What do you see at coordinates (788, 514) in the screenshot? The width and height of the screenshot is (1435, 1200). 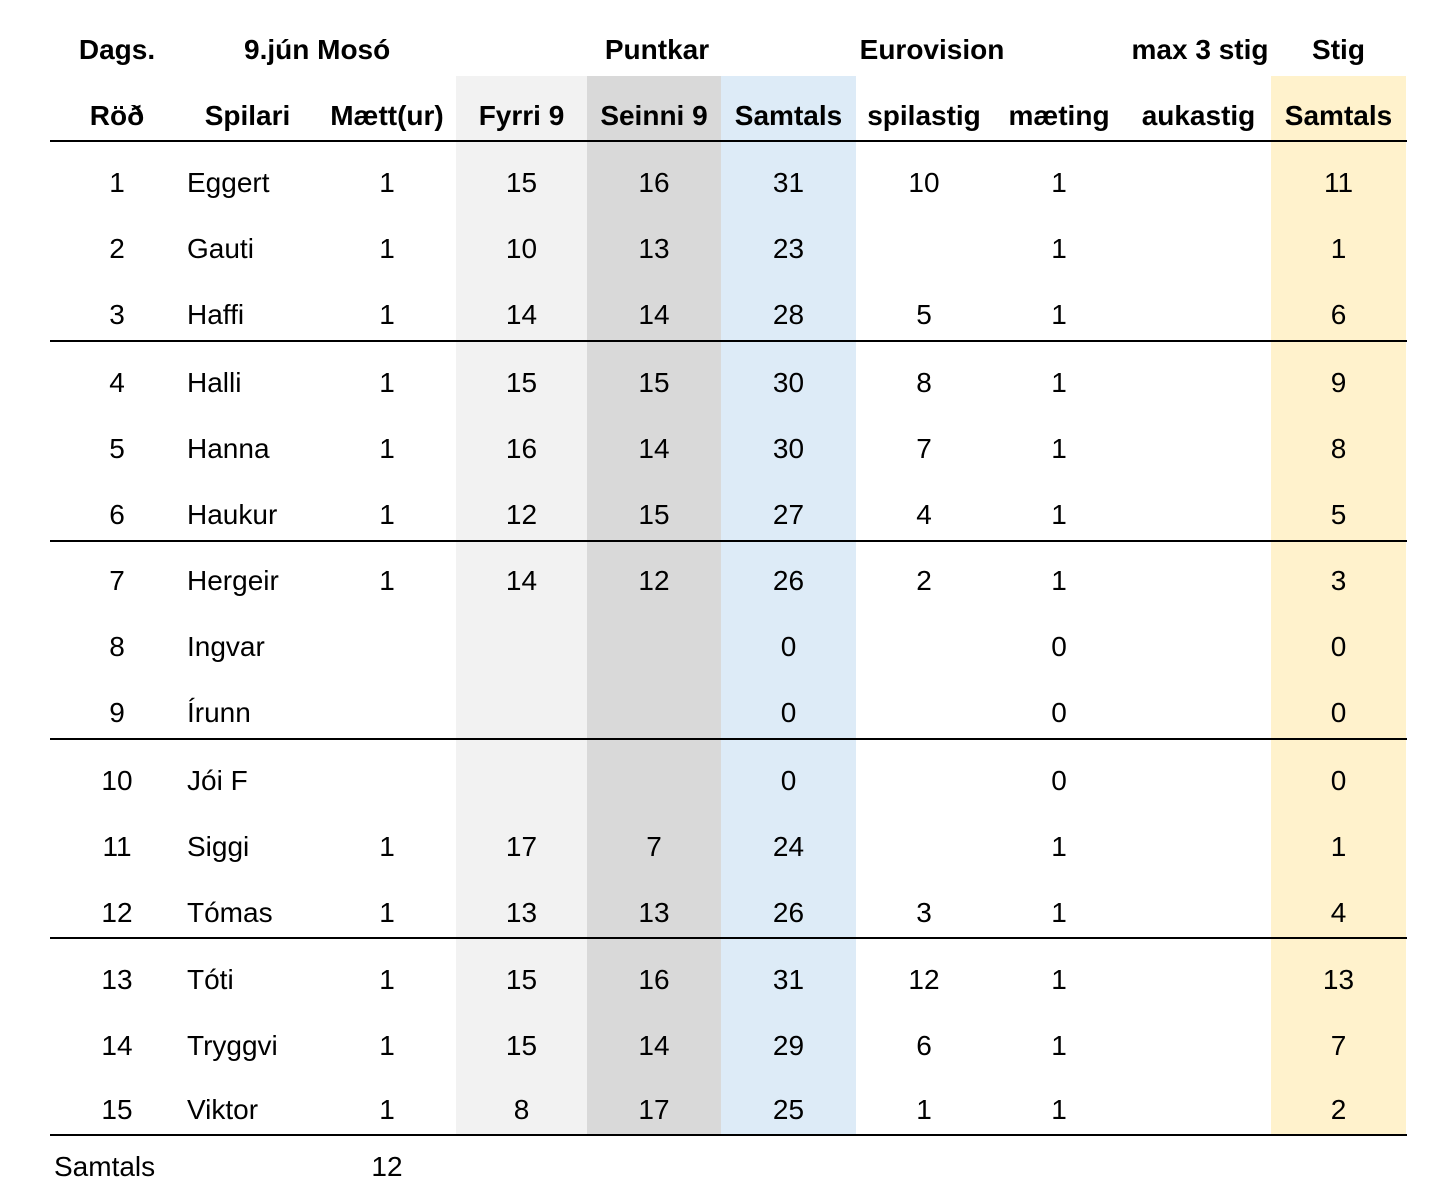 I see `cell-total: 27` at bounding box center [788, 514].